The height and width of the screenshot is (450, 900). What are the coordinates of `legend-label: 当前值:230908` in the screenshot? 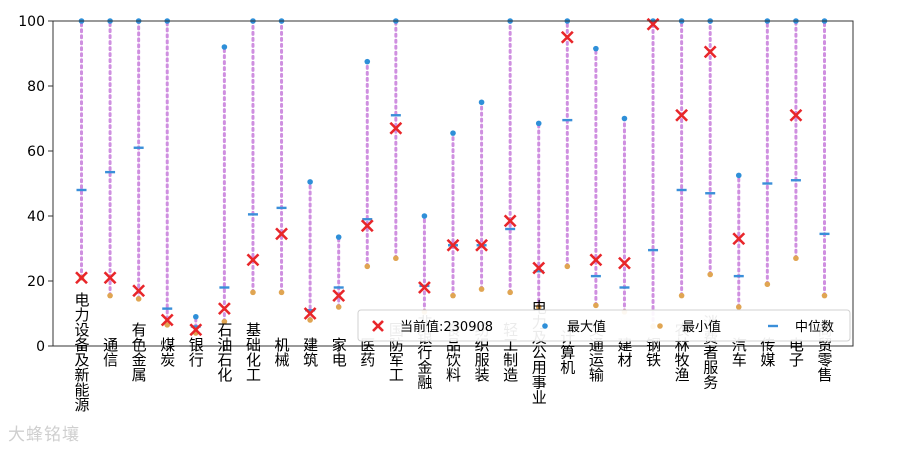 It's located at (446, 327).